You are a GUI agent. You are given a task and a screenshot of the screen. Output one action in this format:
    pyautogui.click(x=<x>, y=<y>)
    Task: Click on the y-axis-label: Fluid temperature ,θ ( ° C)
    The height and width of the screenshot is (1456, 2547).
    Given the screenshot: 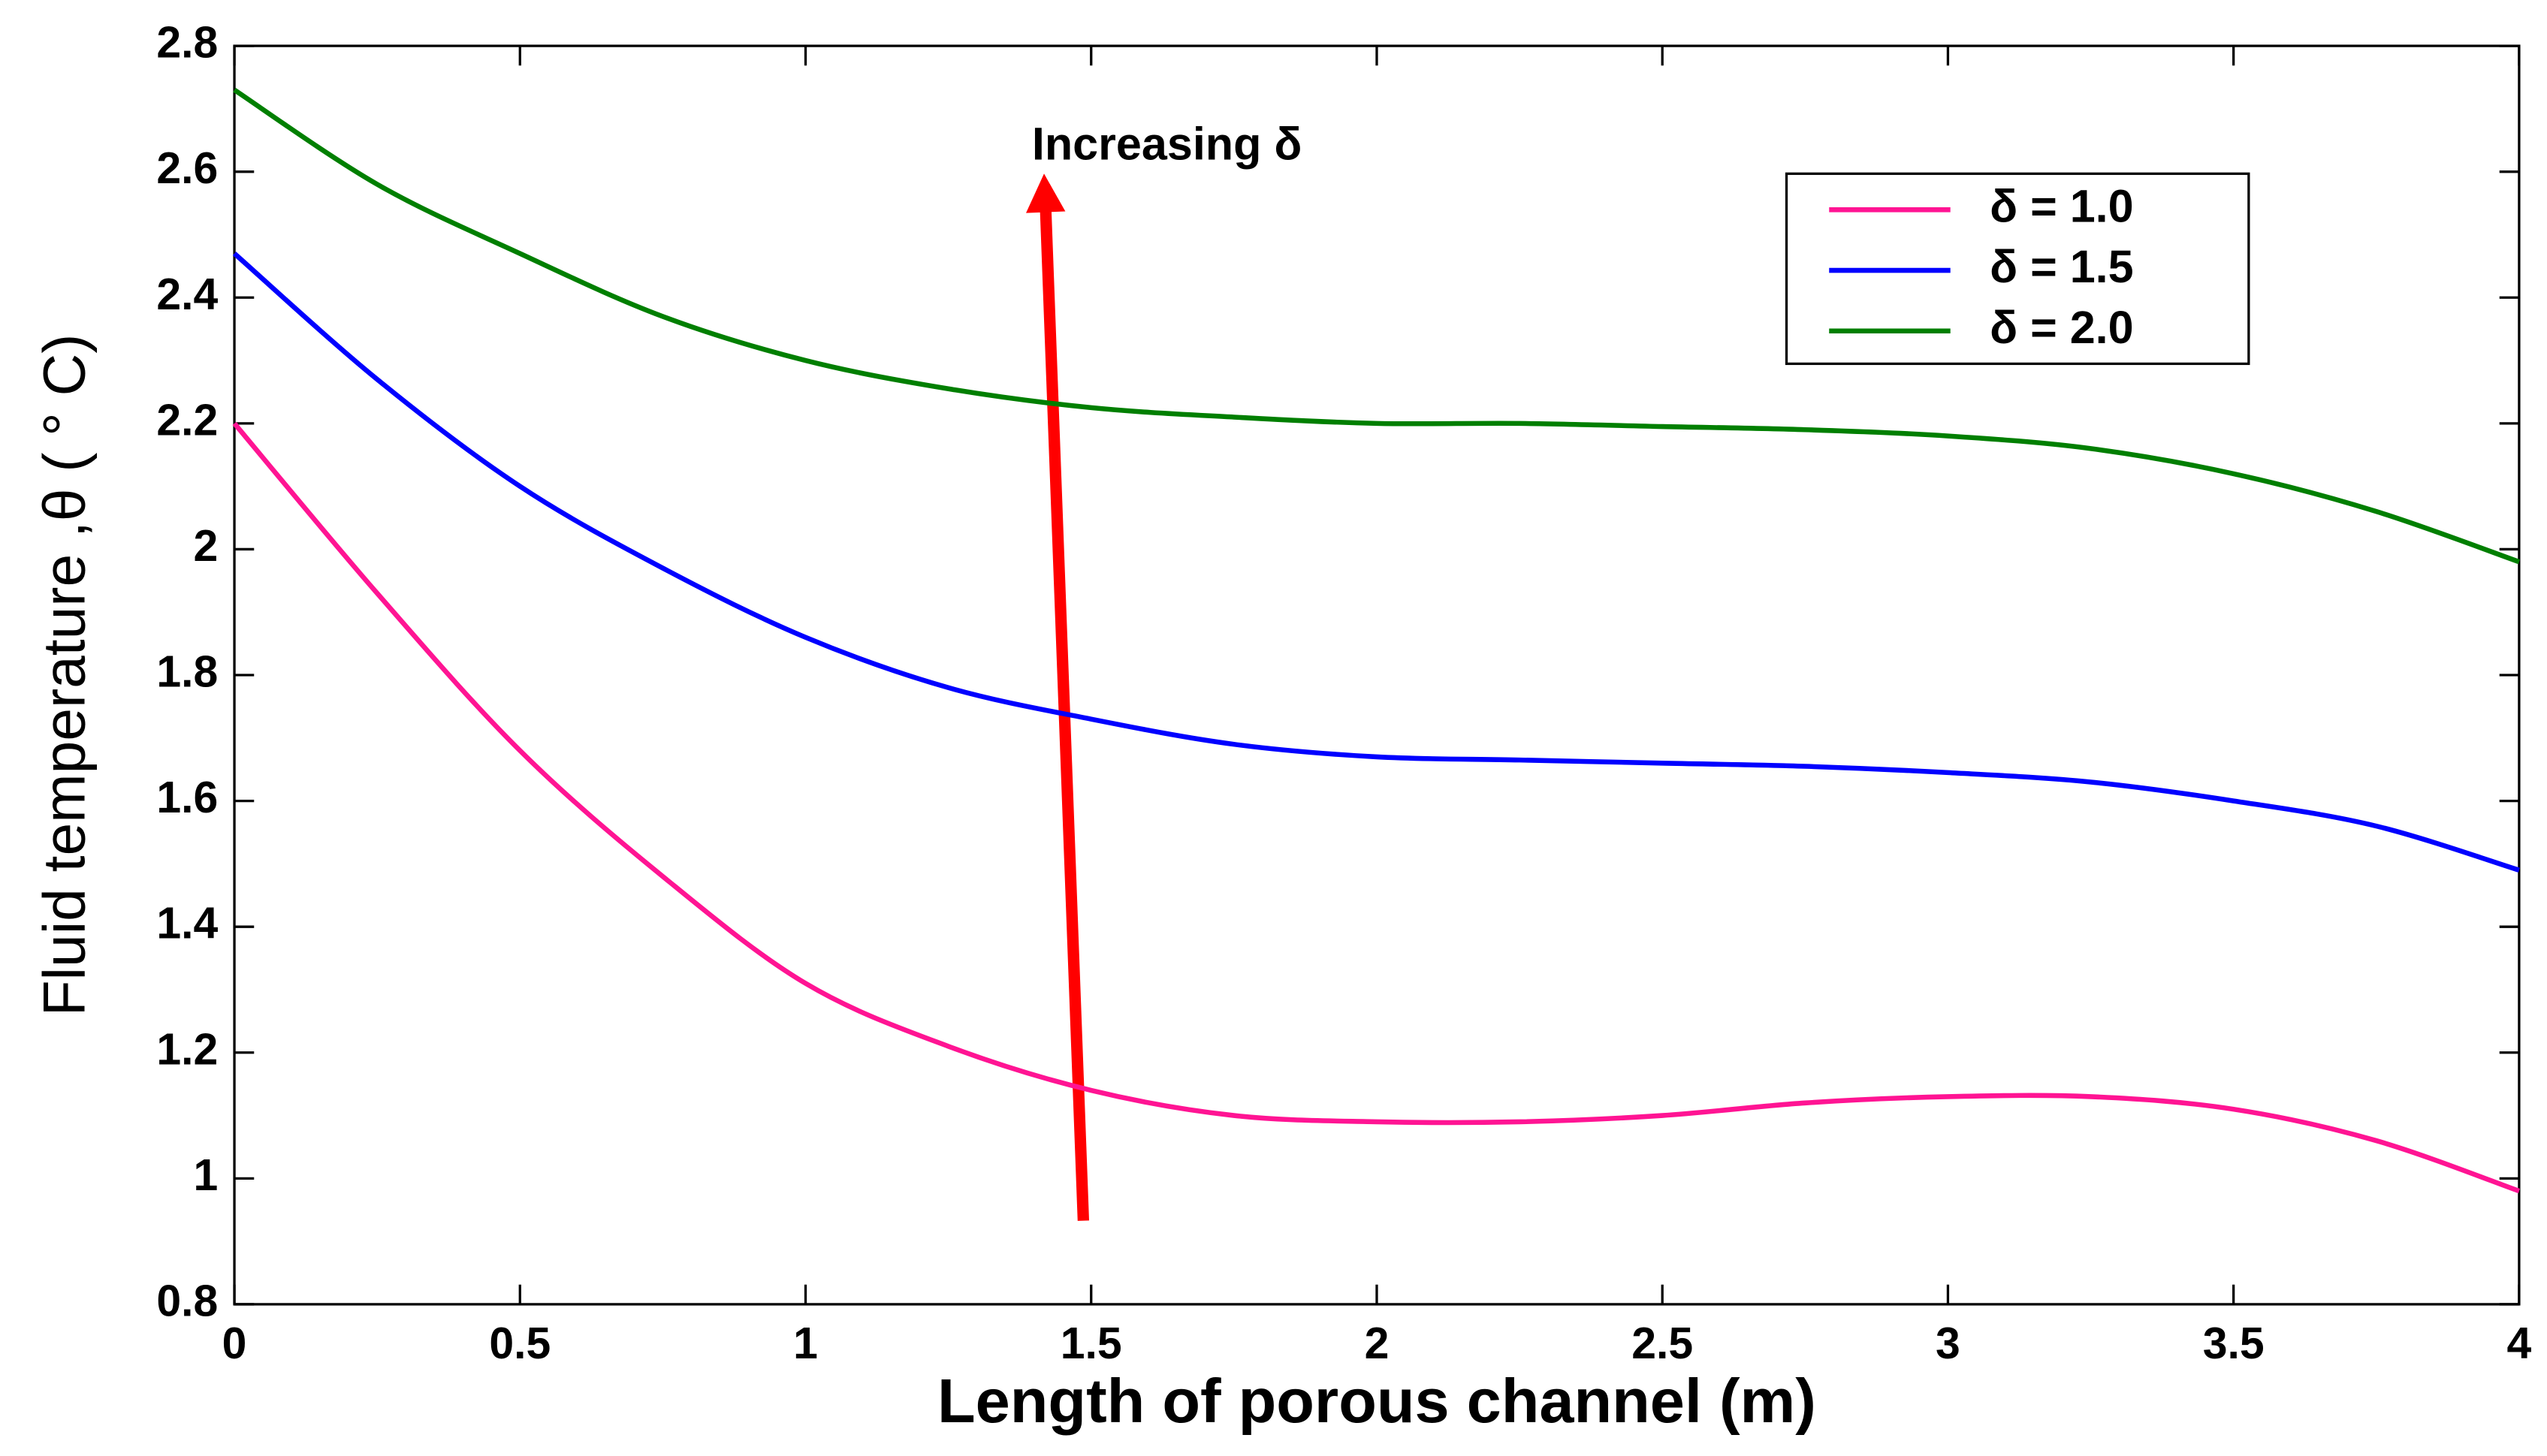 What is the action you would take?
    pyautogui.click(x=64, y=675)
    